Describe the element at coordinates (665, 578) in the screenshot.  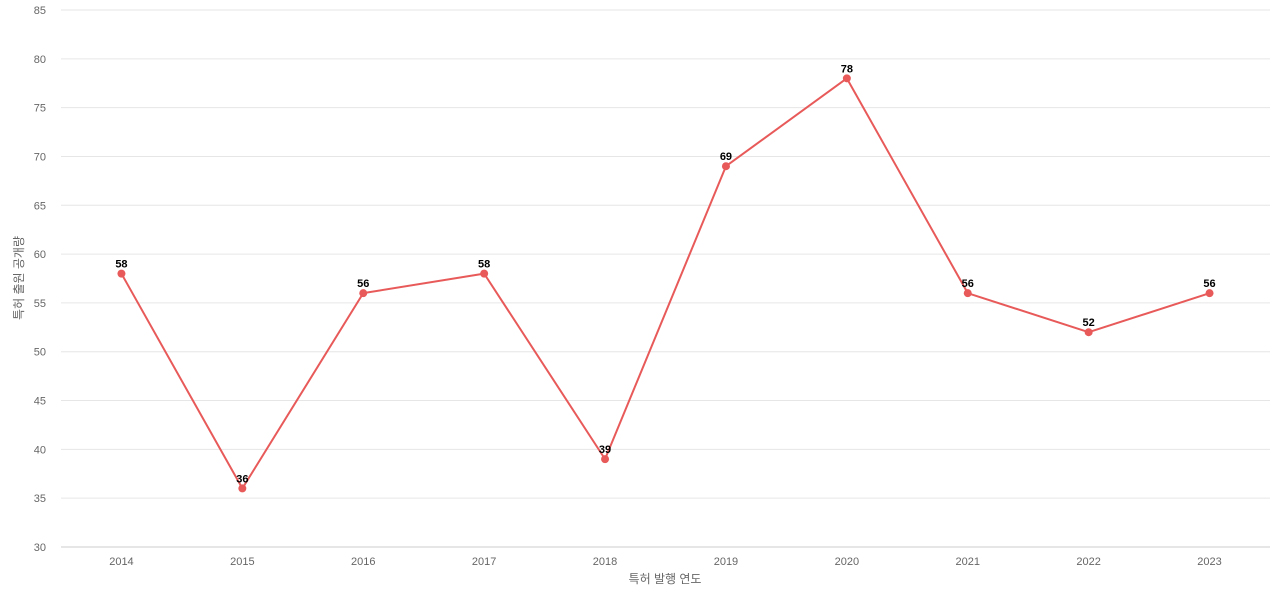
I see `x-axis-title: 특허 발행 연도` at that location.